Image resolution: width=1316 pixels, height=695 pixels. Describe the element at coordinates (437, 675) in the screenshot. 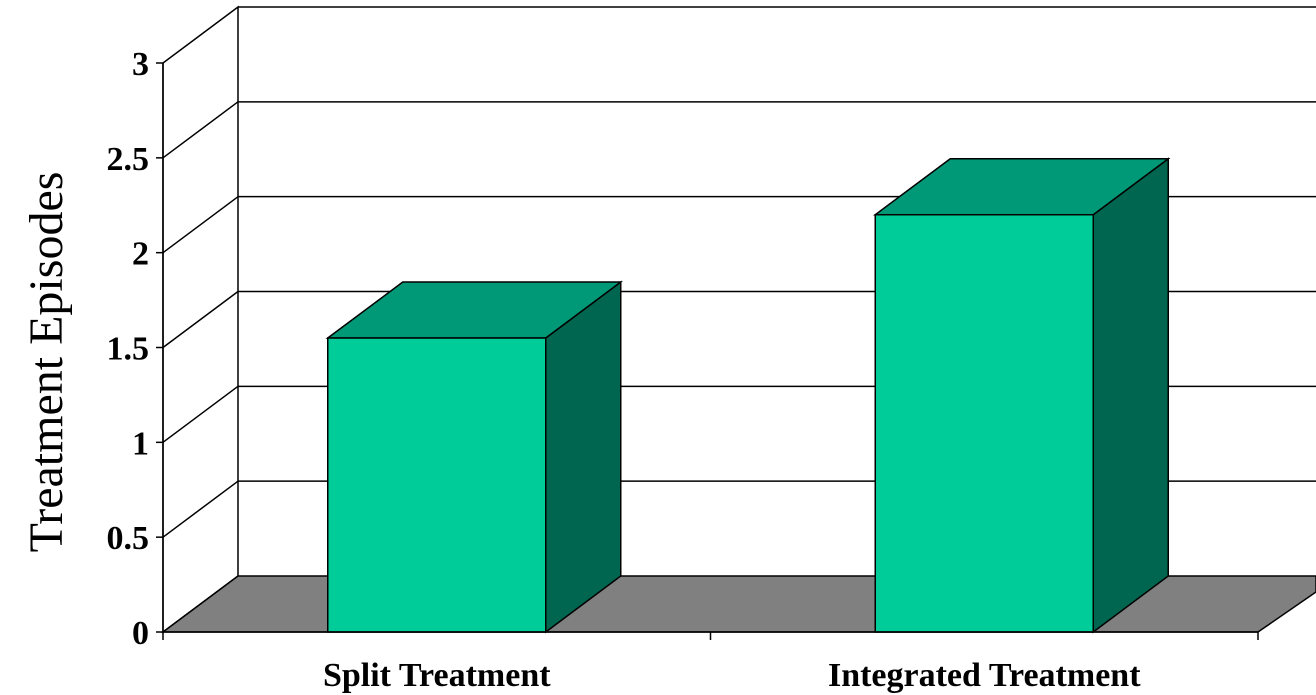

I see `x-category-label: Split Treatment` at that location.